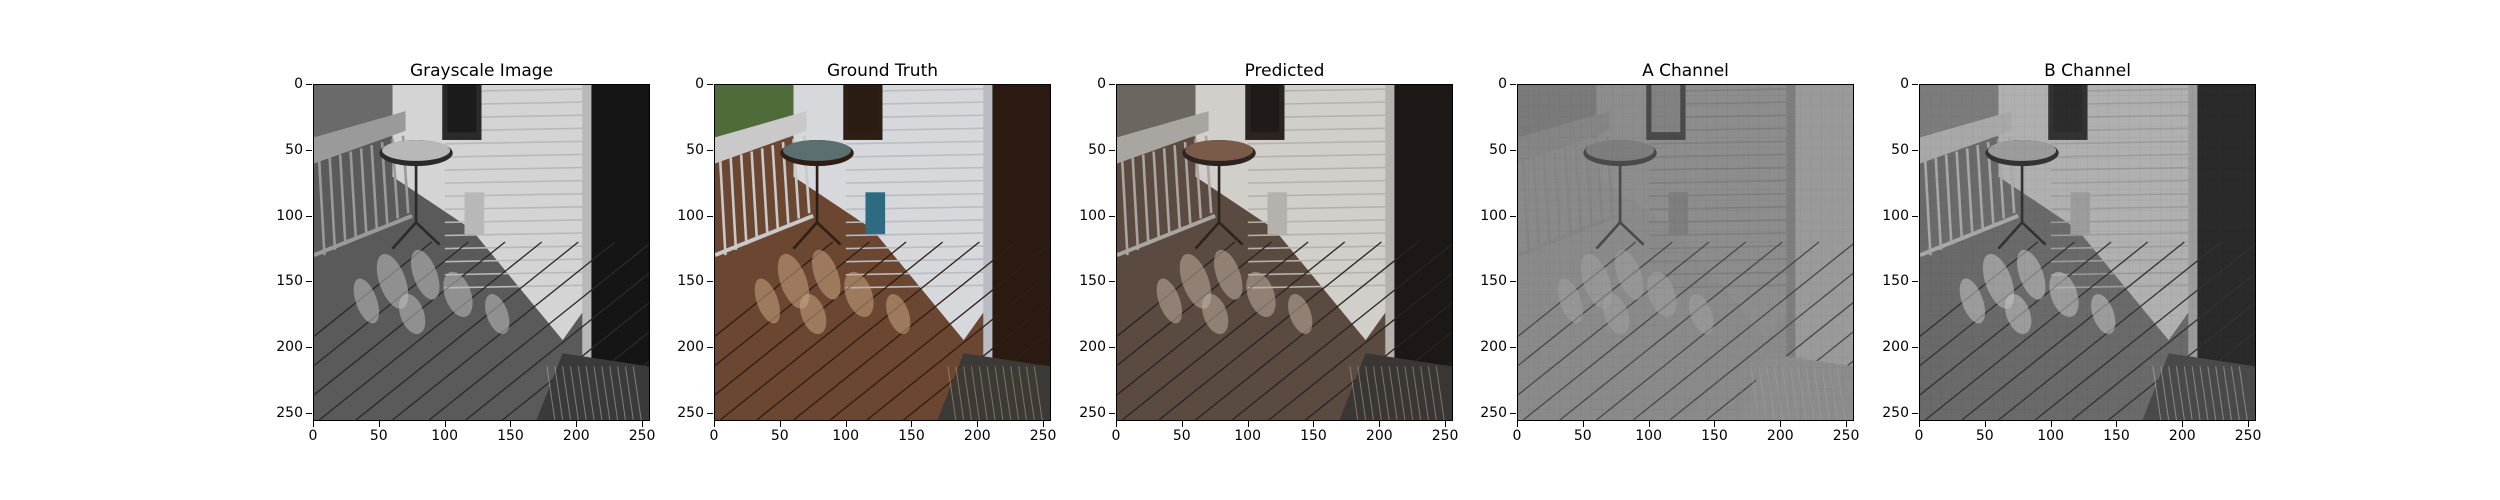  What do you see at coordinates (1284, 71) in the screenshot?
I see `panel-title: Predicted` at bounding box center [1284, 71].